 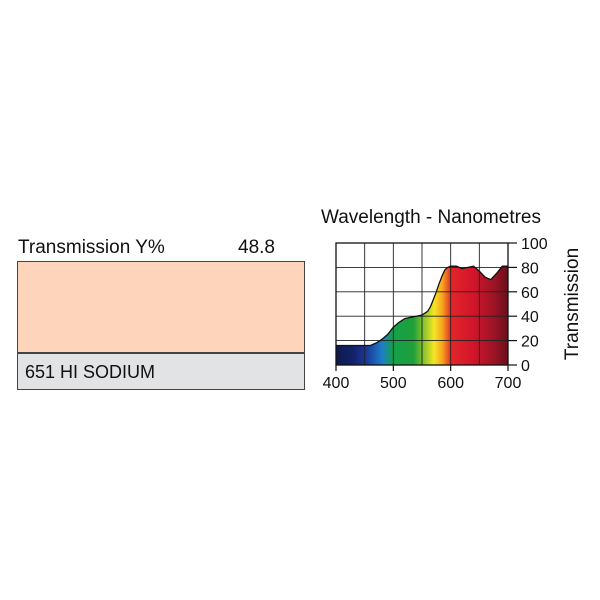 What do you see at coordinates (161, 371) in the screenshot?
I see `filter-name-box: 651 HI SODIUM` at bounding box center [161, 371].